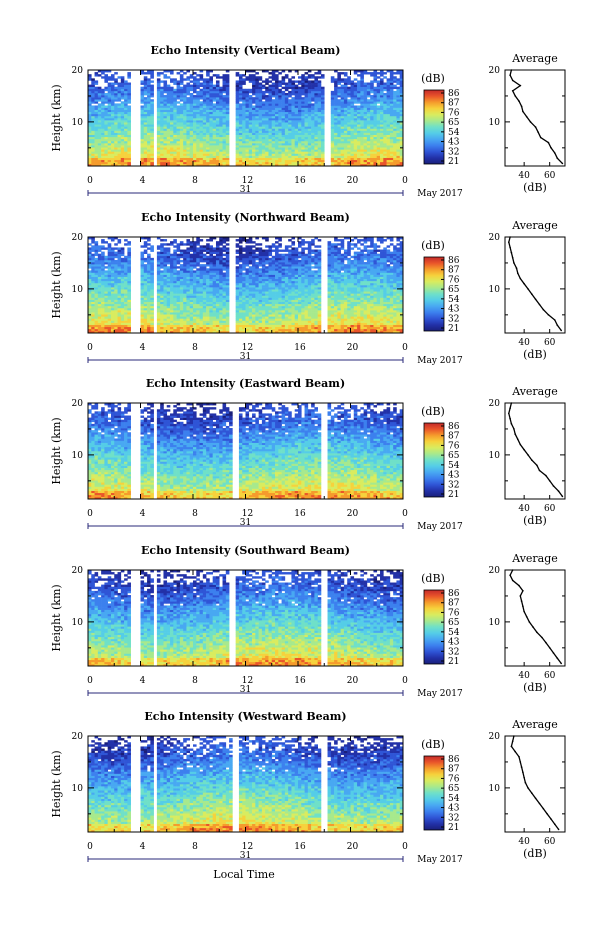  I want to click on colorbar-tick-label: 65, so click(454, 123).